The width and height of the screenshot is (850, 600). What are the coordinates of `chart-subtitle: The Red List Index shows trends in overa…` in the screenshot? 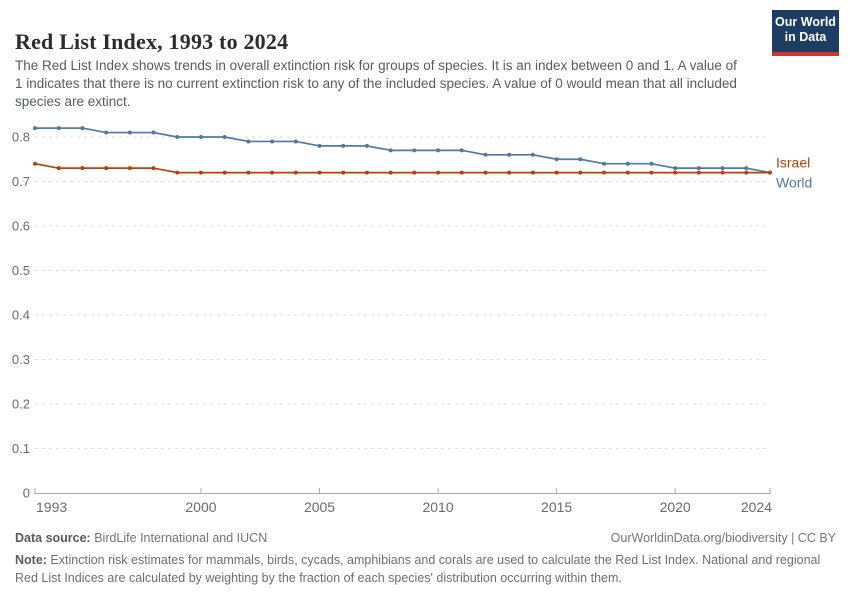 It's located at (376, 83).